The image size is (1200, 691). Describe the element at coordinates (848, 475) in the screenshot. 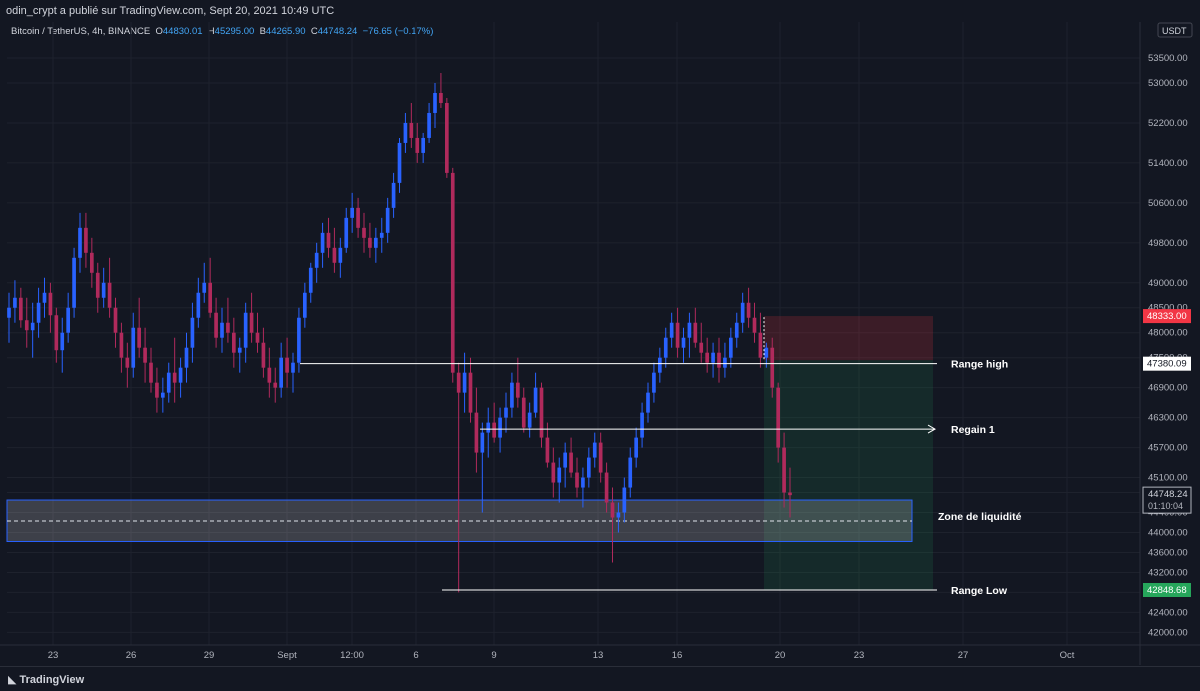

I see `take-profit-area` at that location.